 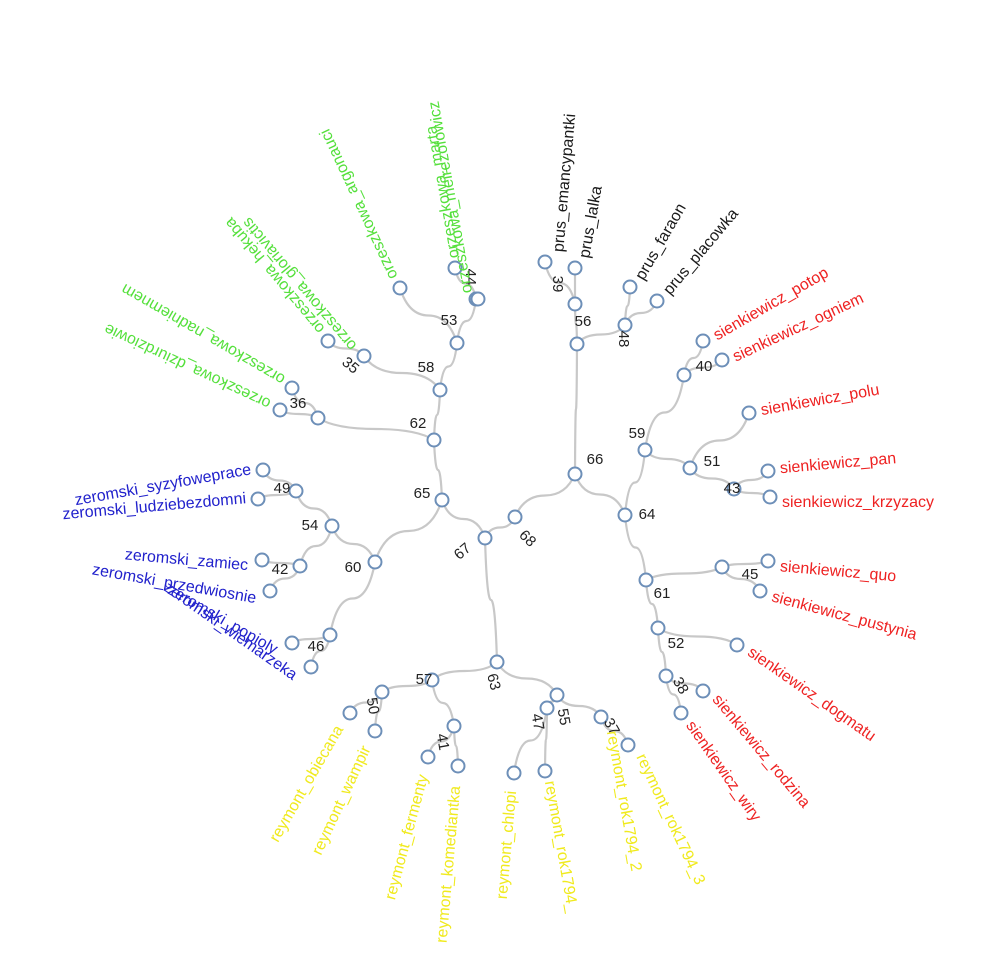 I want to click on leaf-node-orzeszkowa_hekuba, so click(x=328, y=341).